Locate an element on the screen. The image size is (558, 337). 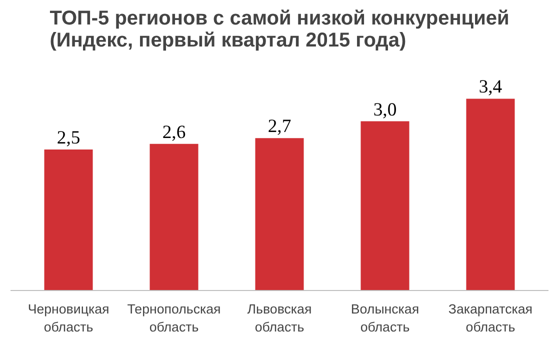
data-label: 2,7 is located at coordinates (280, 127).